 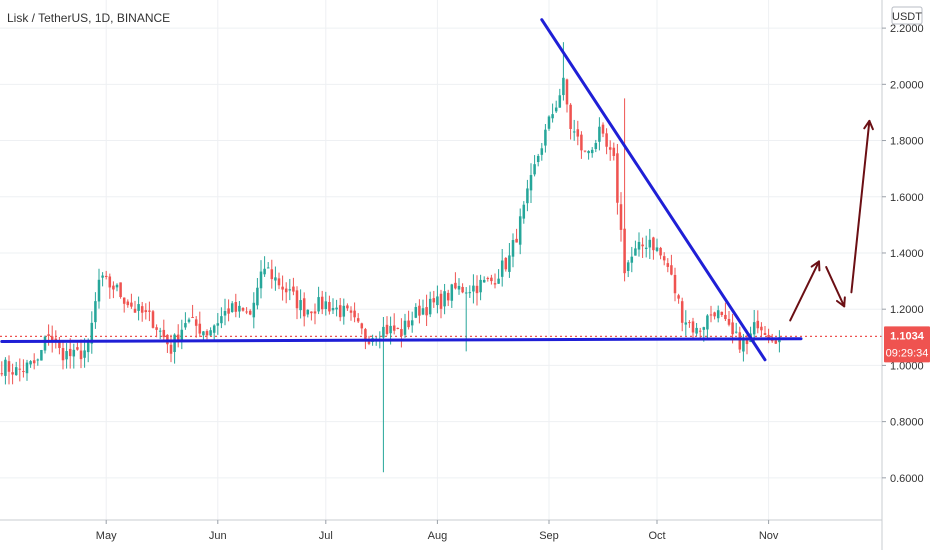 I want to click on currency-badge-label: USDT, so click(x=907, y=17).